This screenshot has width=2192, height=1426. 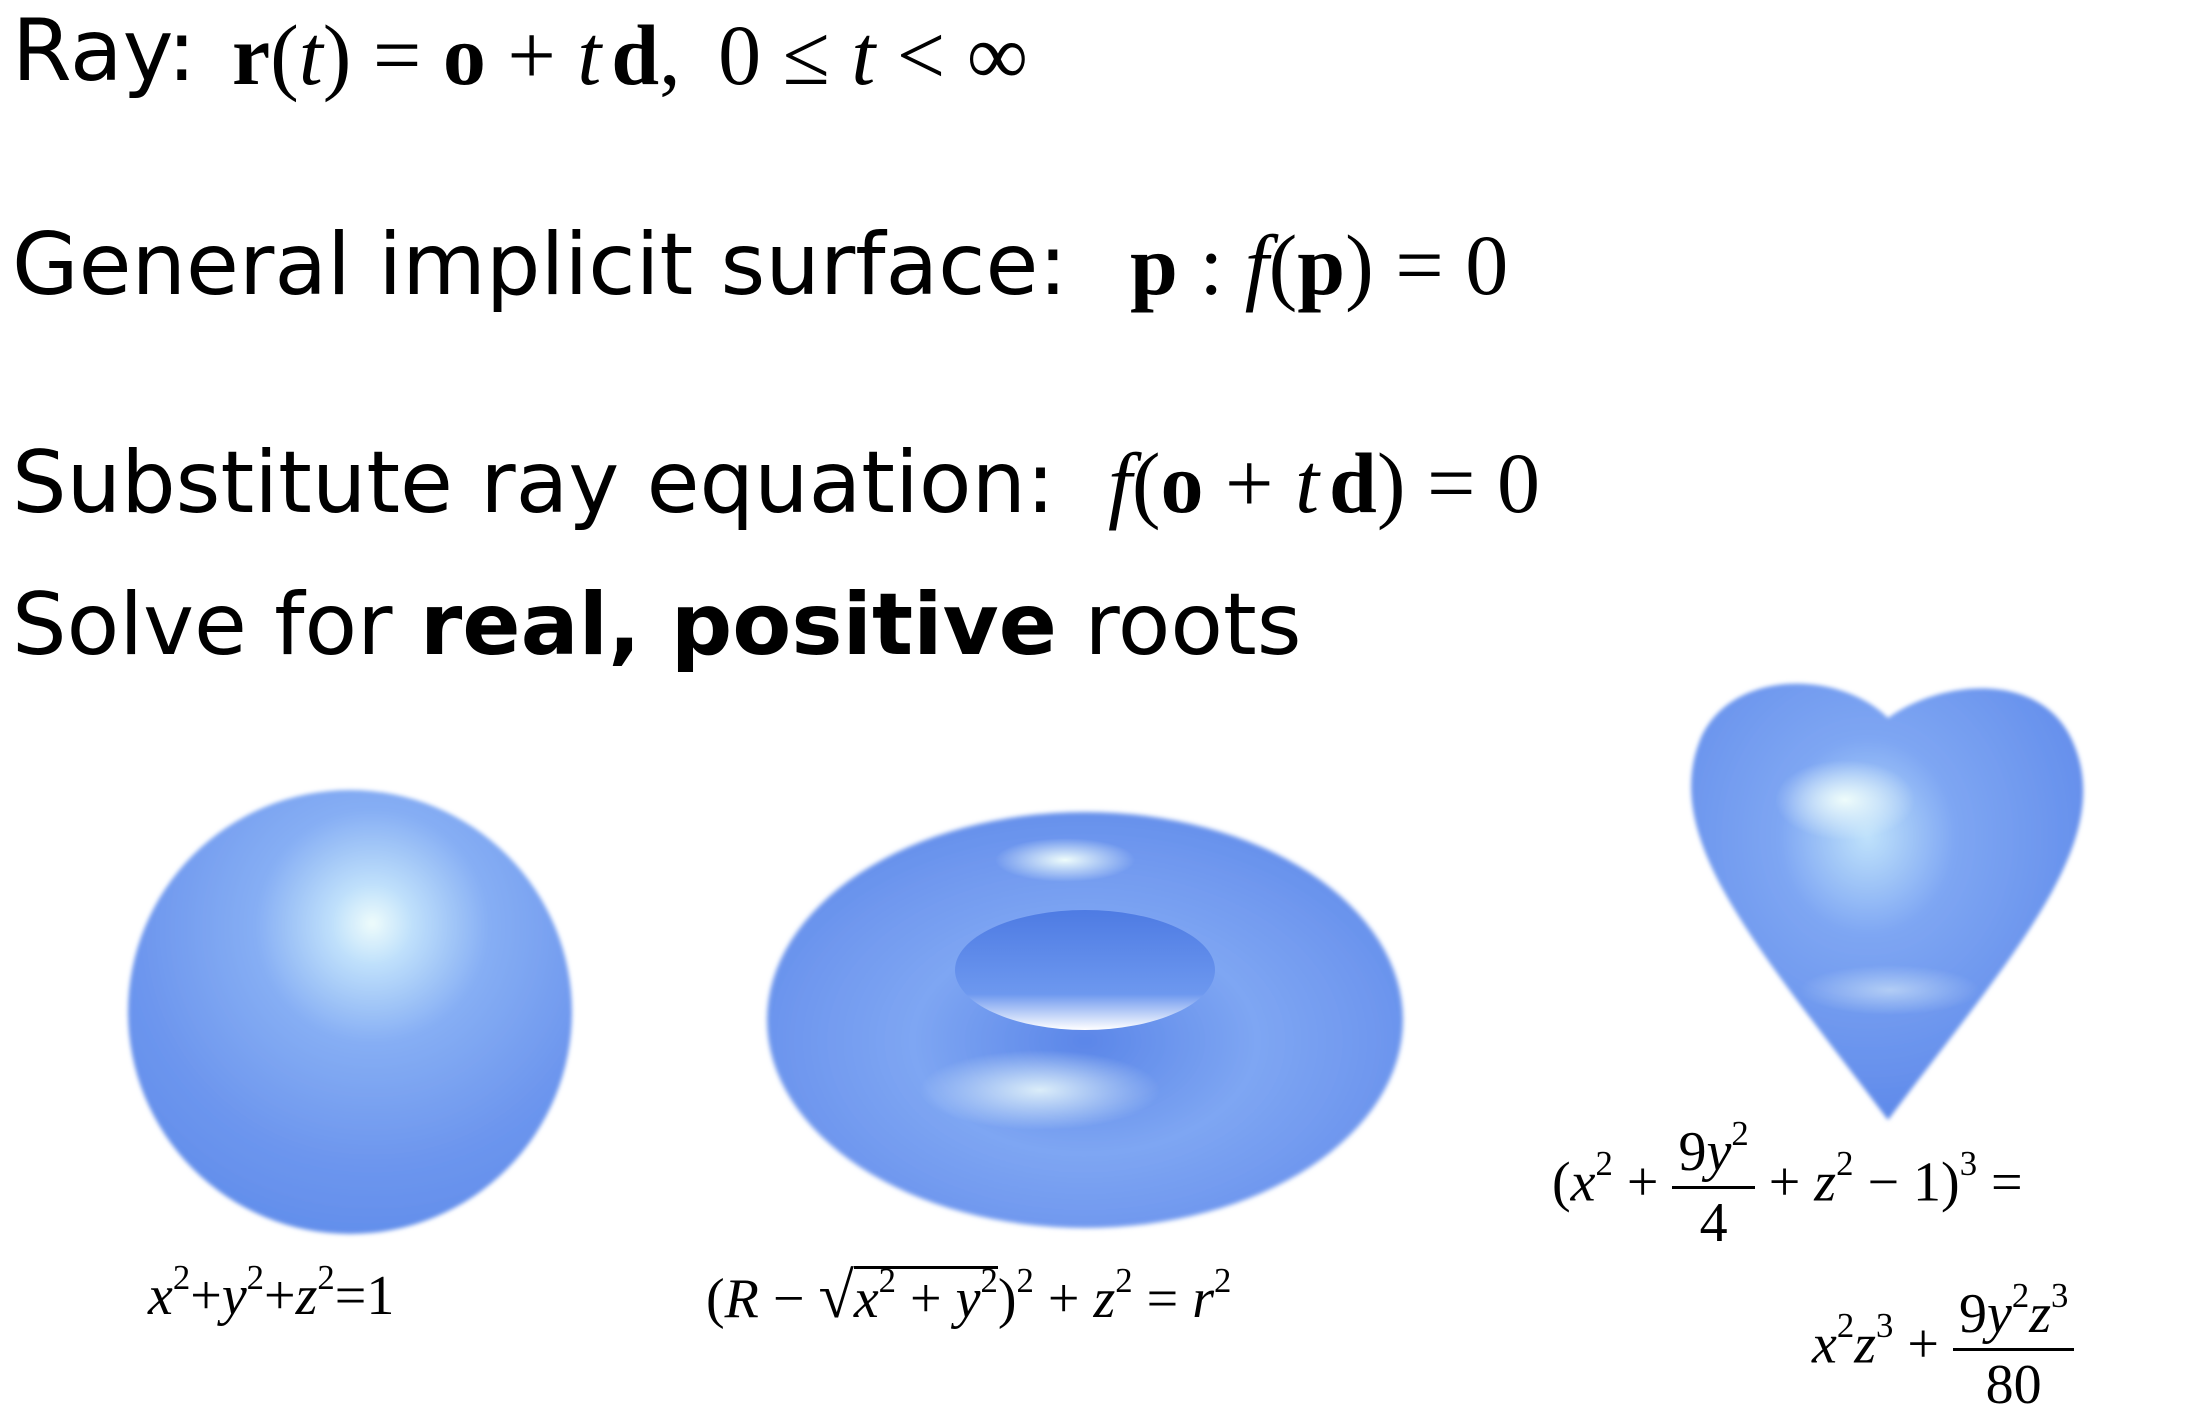 I want to click on implicit-surface-label: General implicit surface:, so click(x=540, y=265).